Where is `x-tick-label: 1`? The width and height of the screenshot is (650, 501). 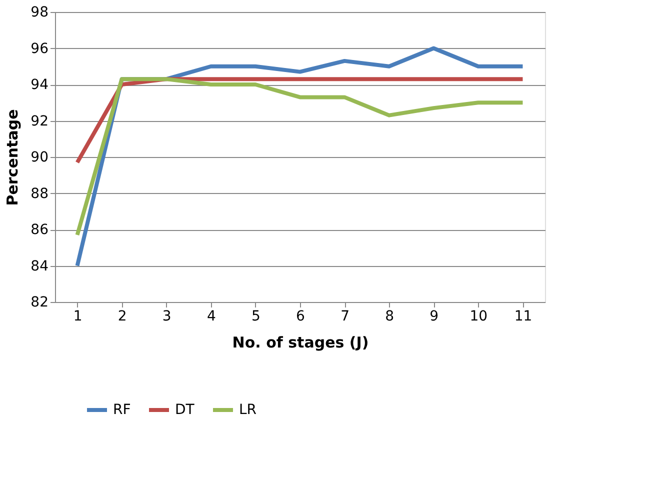
x-tick-label: 1 is located at coordinates (77, 316).